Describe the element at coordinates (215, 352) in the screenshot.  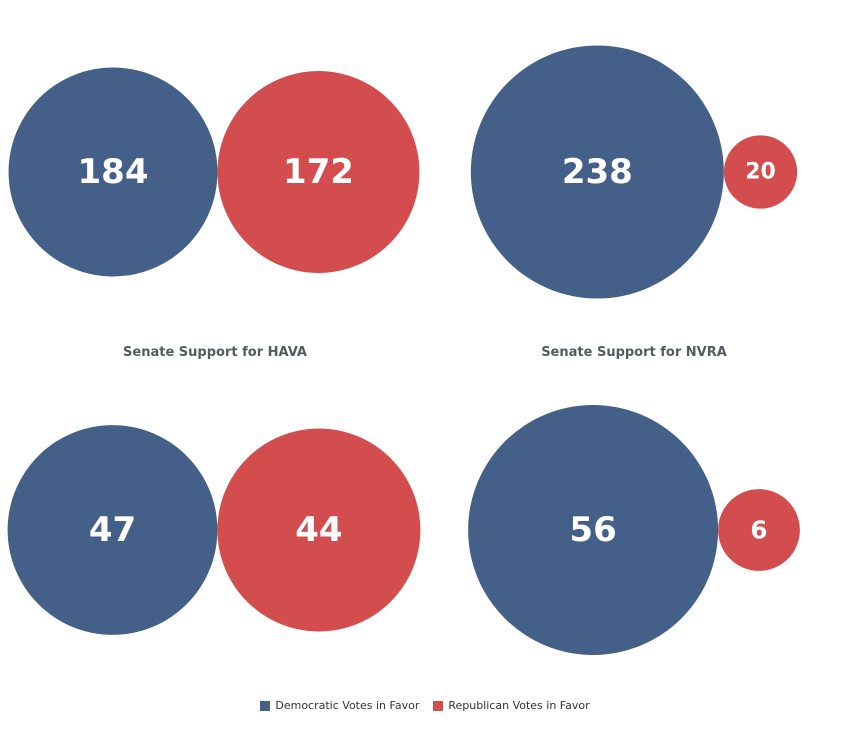
I see `panel-title-senate-hava: Senate Support for HAVA` at that location.